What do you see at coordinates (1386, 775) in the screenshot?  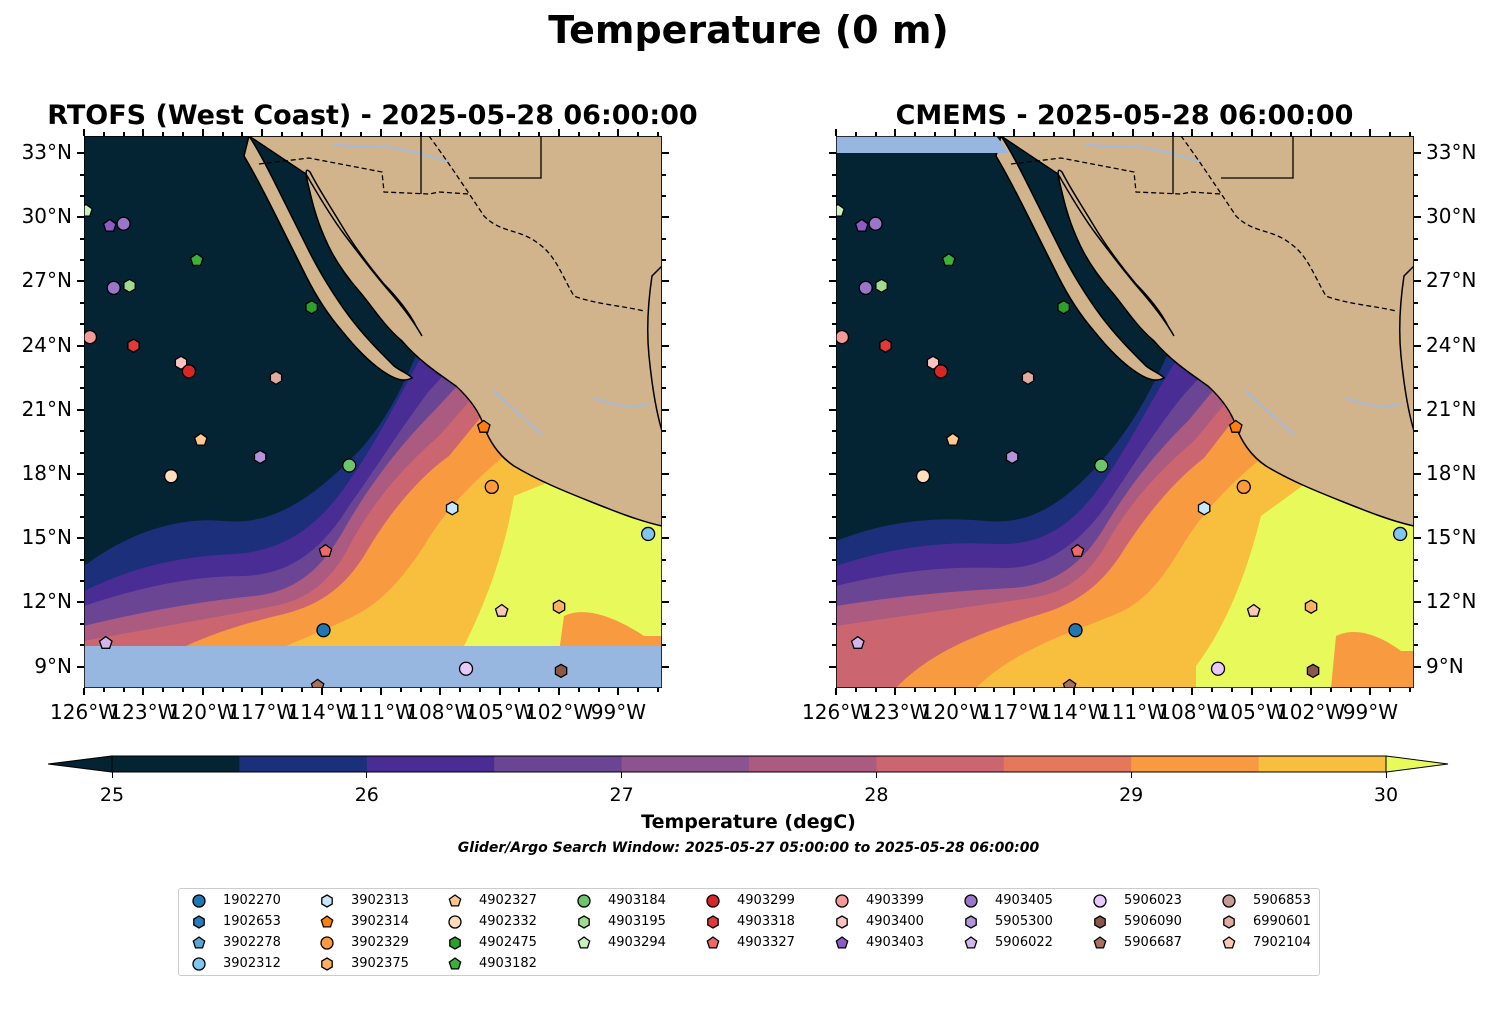 I see `colorbar-tick-mark` at bounding box center [1386, 775].